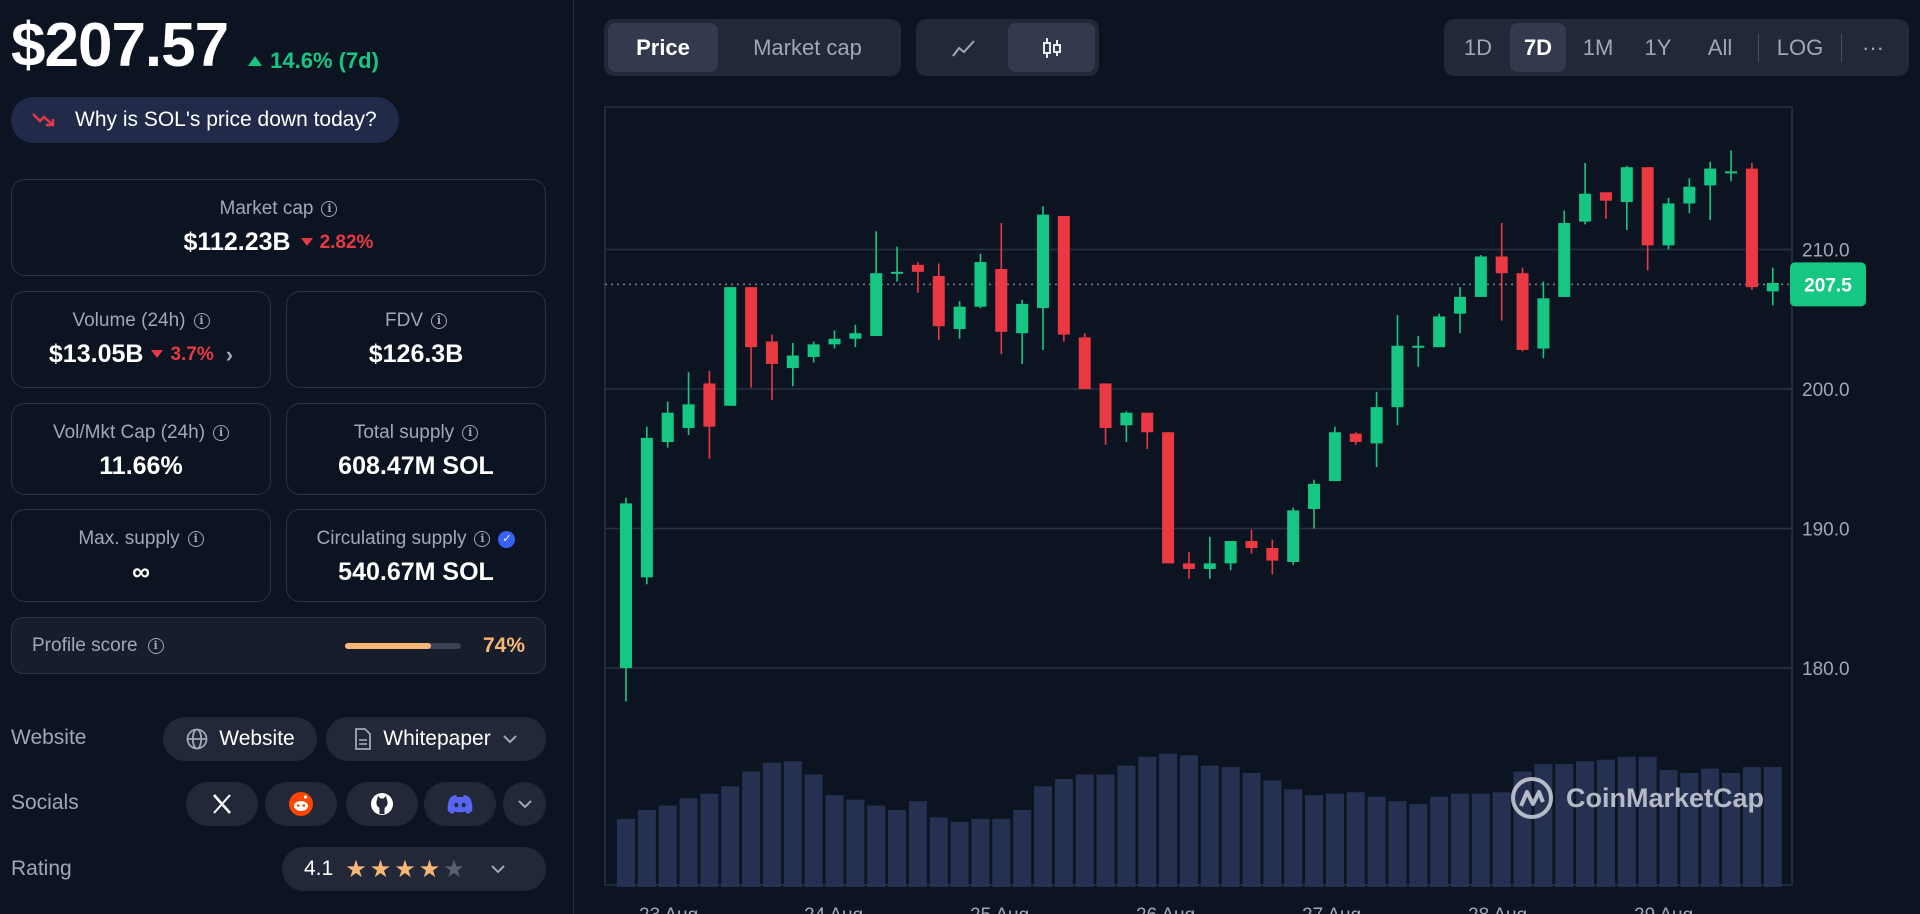 The width and height of the screenshot is (1920, 914). What do you see at coordinates (257, 738) in the screenshot?
I see `website-button-label: Website` at bounding box center [257, 738].